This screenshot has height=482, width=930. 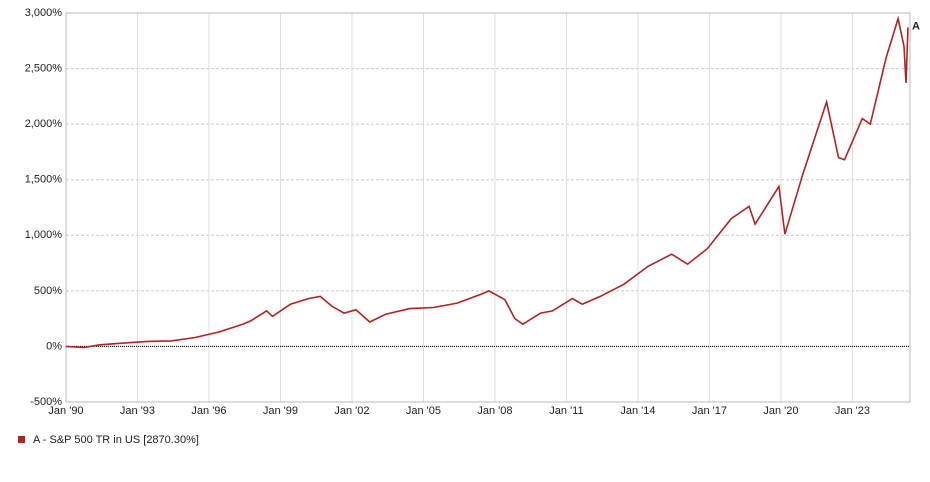 What do you see at coordinates (46, 402) in the screenshot?
I see `y-tick-label: -500%` at bounding box center [46, 402].